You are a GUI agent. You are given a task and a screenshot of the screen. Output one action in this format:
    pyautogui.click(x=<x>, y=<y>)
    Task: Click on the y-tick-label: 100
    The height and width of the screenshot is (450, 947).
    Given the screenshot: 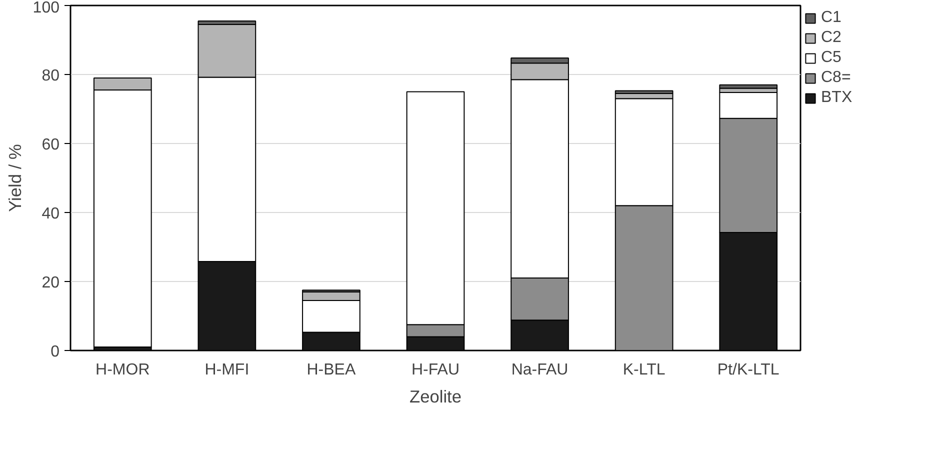 What is the action you would take?
    pyautogui.click(x=46, y=8)
    